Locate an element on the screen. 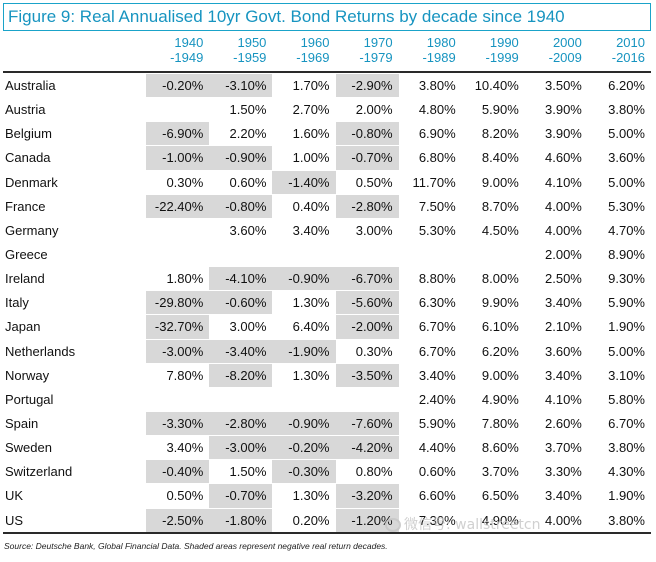 Image resolution: width=656 pixels, height=562 pixels. value-cell: -4.10% is located at coordinates (241, 278).